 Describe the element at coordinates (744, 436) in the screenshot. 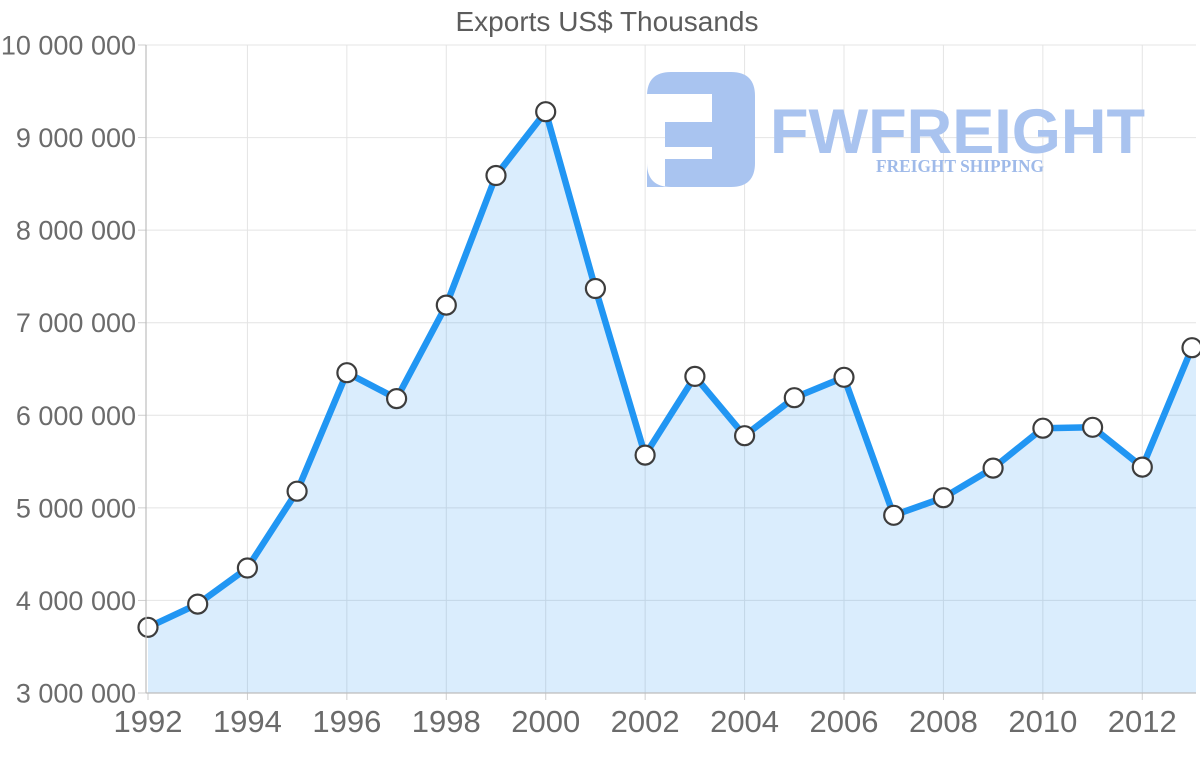

I see `data-point-2004` at that location.